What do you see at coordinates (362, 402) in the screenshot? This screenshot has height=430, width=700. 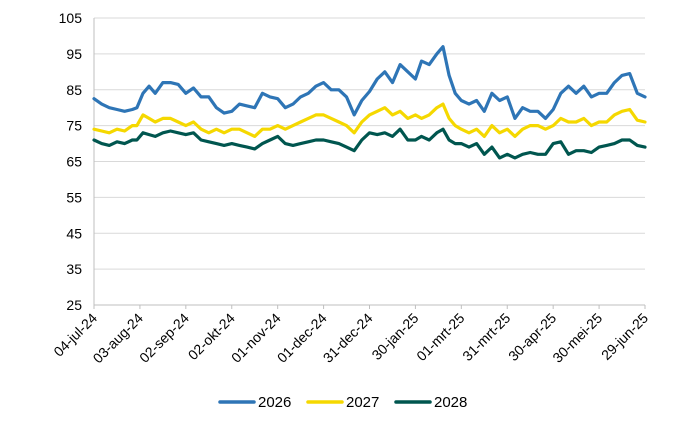 I see `legend-label: 2027` at bounding box center [362, 402].